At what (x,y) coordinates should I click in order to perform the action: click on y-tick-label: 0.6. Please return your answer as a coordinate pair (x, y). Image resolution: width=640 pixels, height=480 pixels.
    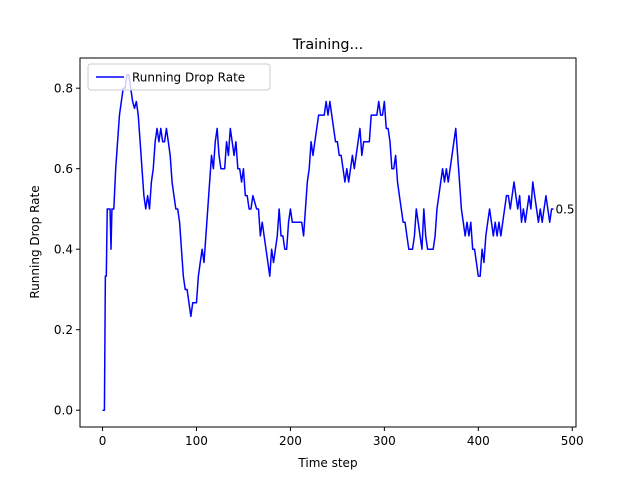
    Looking at the image, I should click on (63, 169).